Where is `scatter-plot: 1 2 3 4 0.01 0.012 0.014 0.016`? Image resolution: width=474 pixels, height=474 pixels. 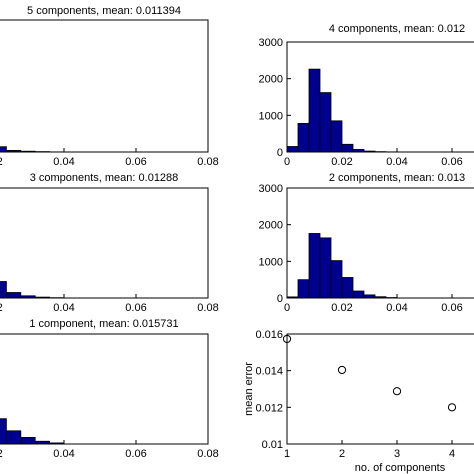 scatter-plot: 1 2 3 4 0.01 0.012 0.014 0.016 is located at coordinates (364, 394).